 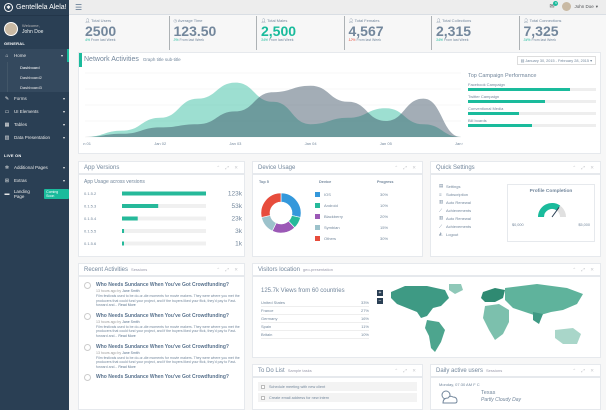 I want to click on brand: ✱ Gentellela Alela!, so click(x=34, y=8).